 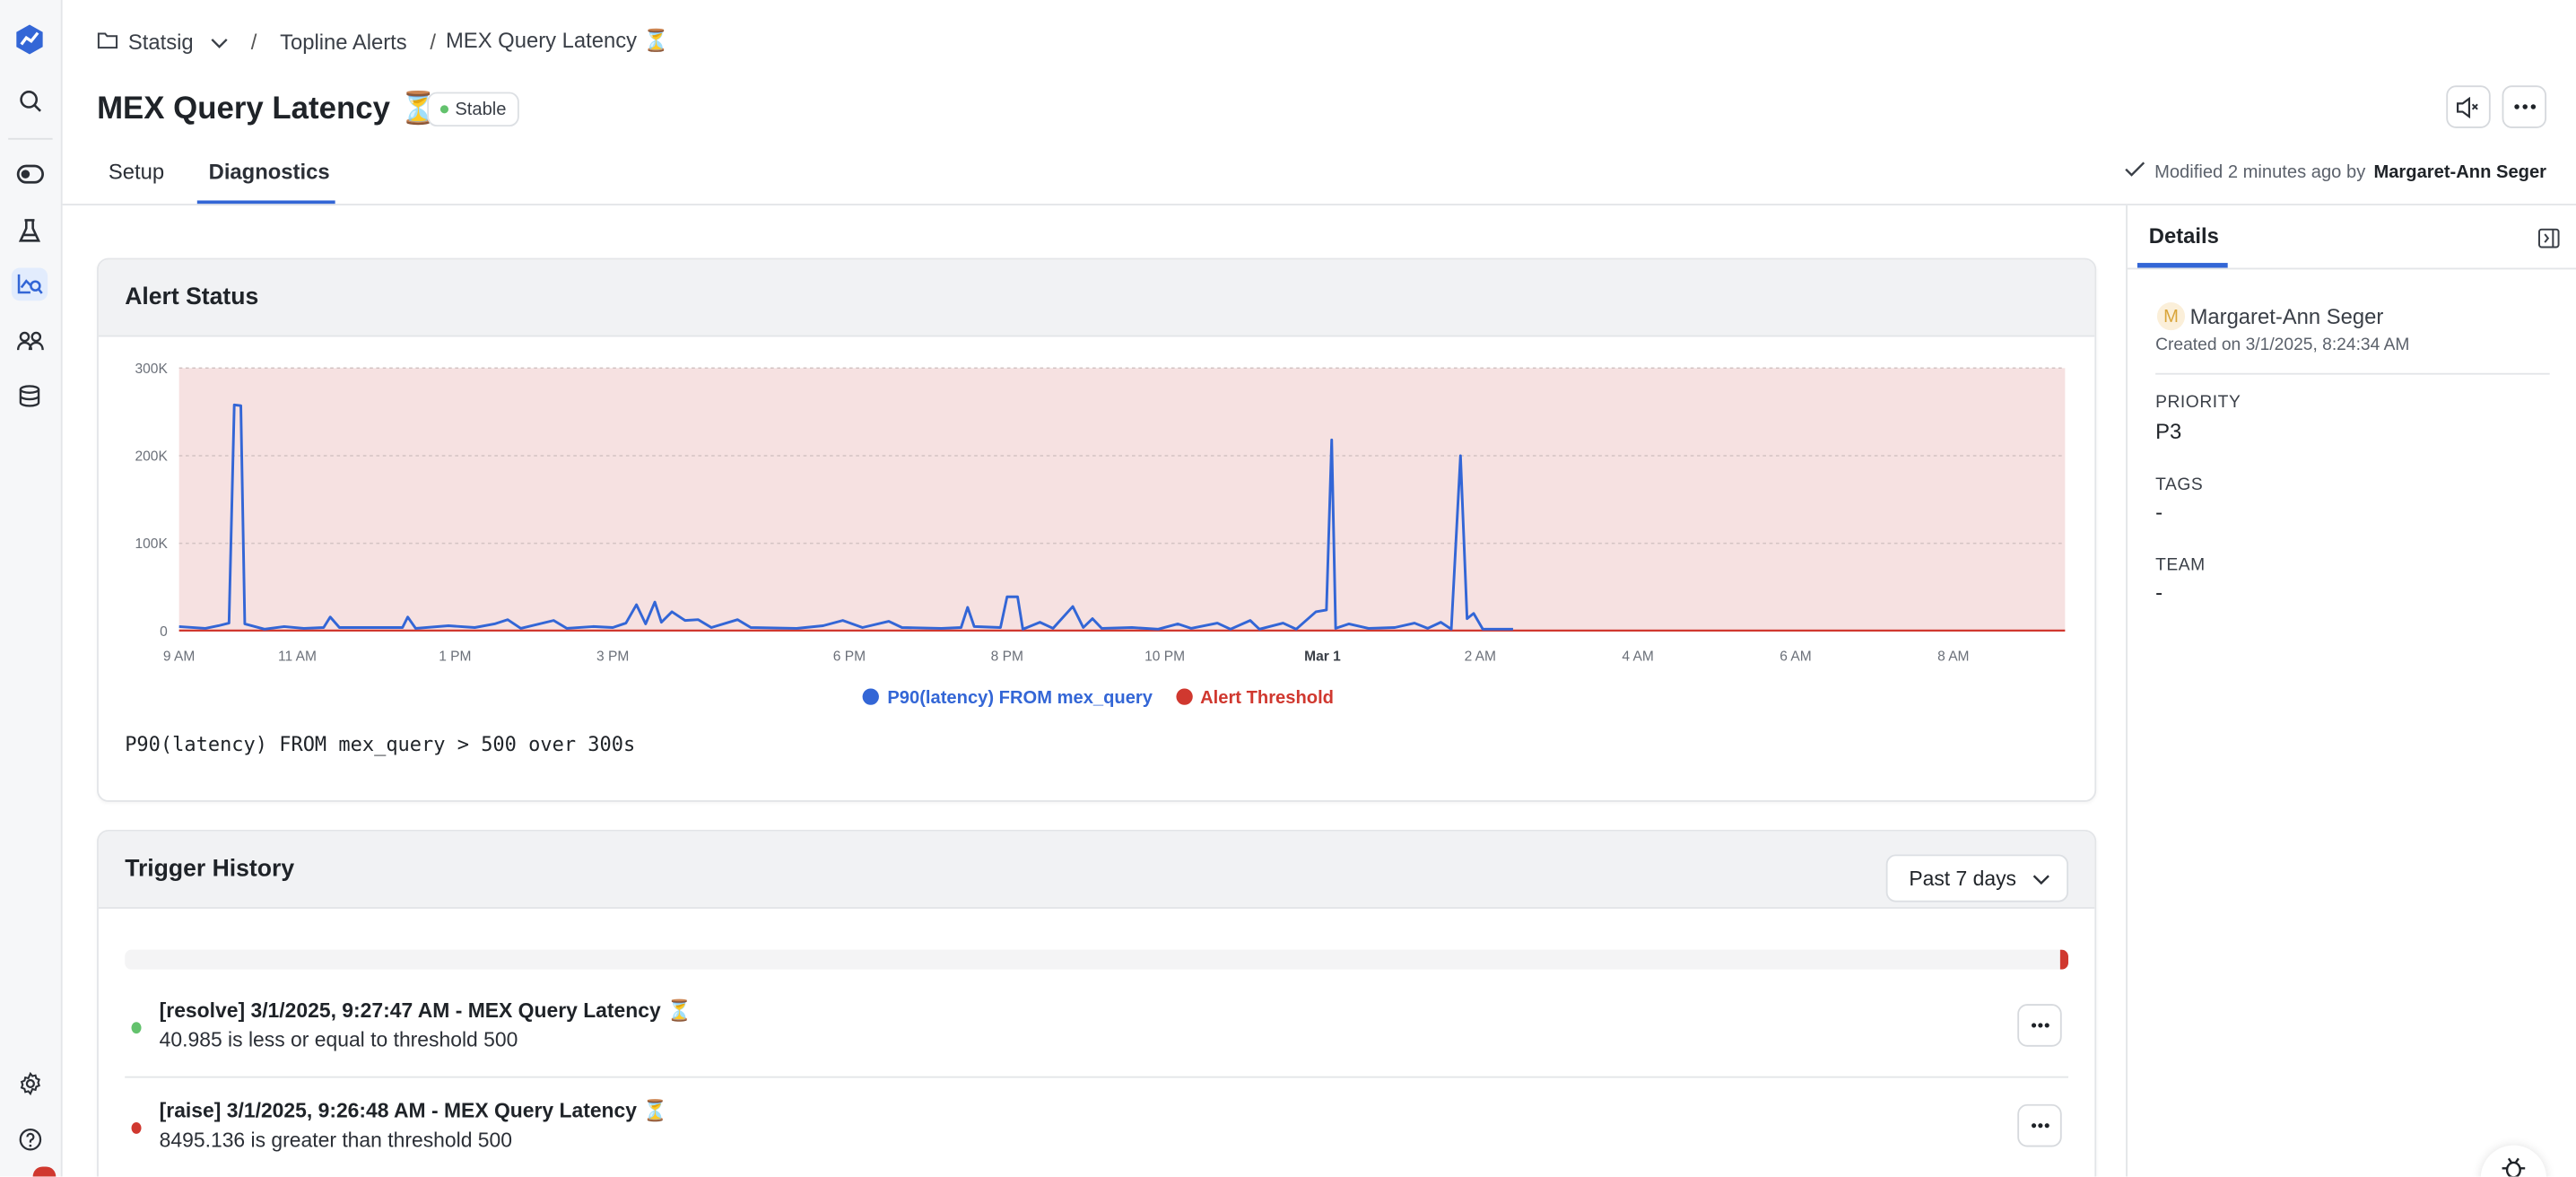 What do you see at coordinates (269, 172) in the screenshot?
I see `tab-diagnostics: Diagnostics` at bounding box center [269, 172].